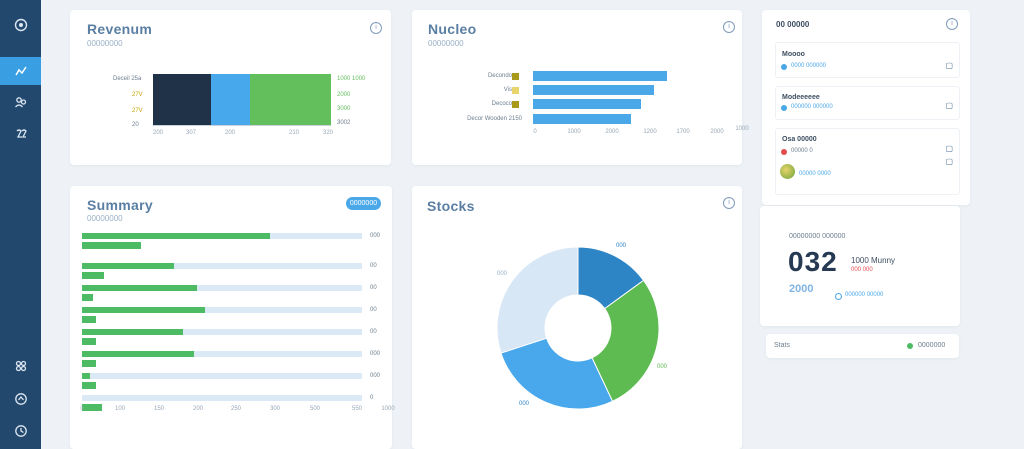 This screenshot has width=1024, height=449. What do you see at coordinates (812, 107) in the screenshot?
I see `list-item-sub: 000000 000000` at bounding box center [812, 107].